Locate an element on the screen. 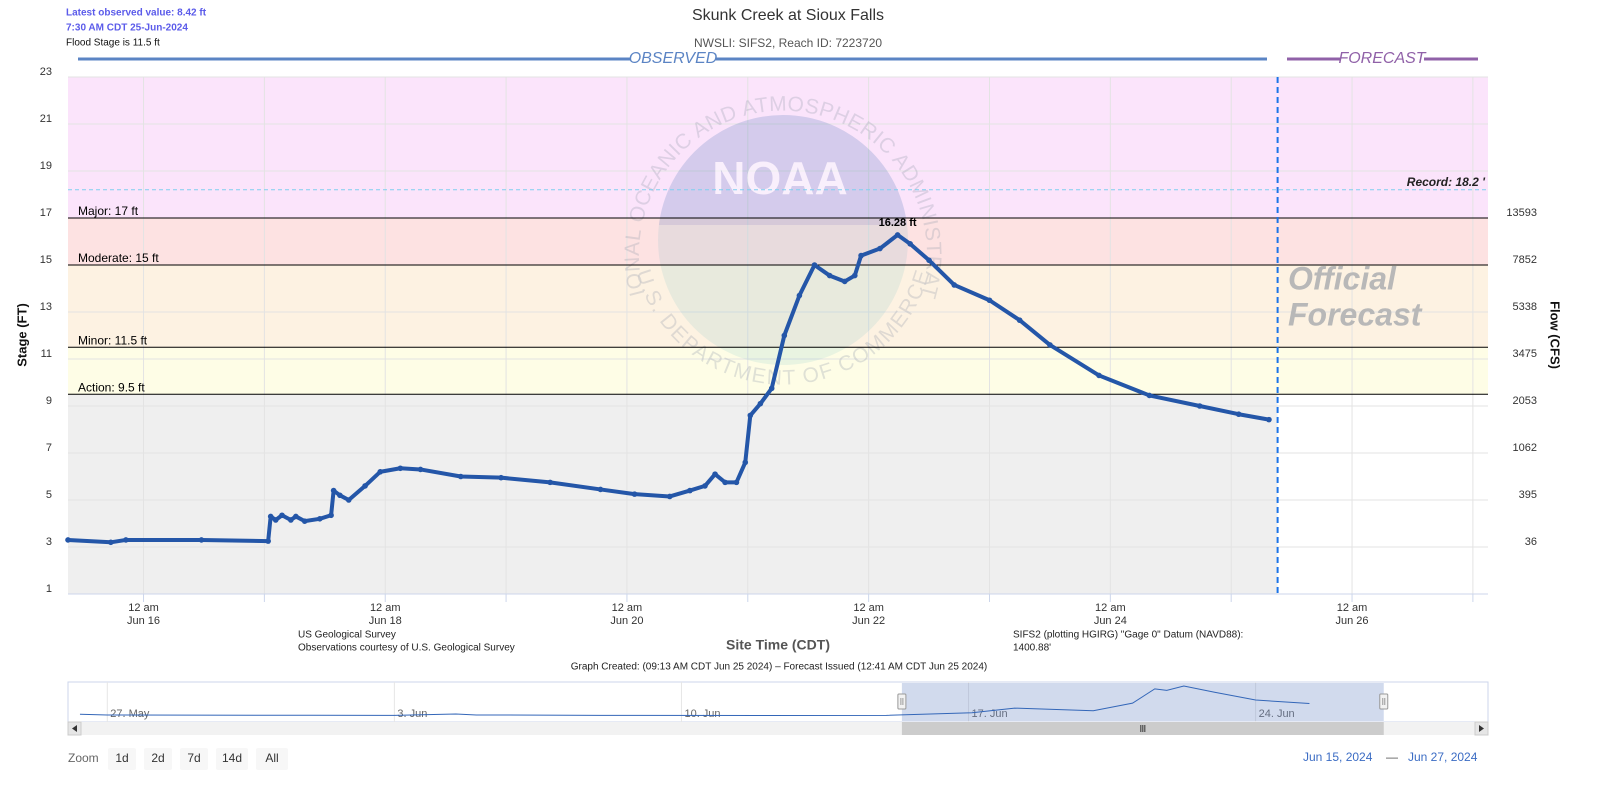  navigator-tick-label: 24. Jun is located at coordinates (1277, 714).